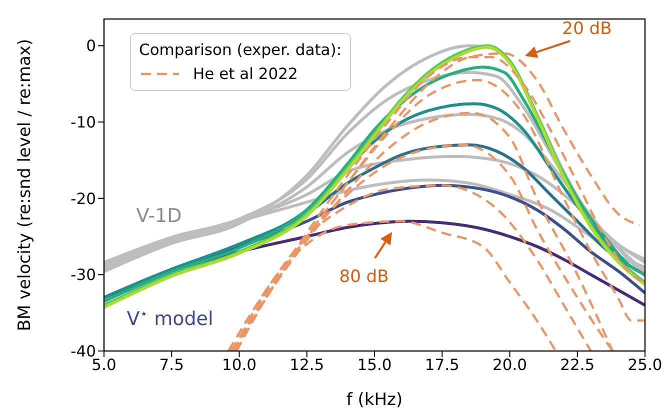 The image size is (668, 417). I want to click on y-tick-label: 0, so click(91, 46).